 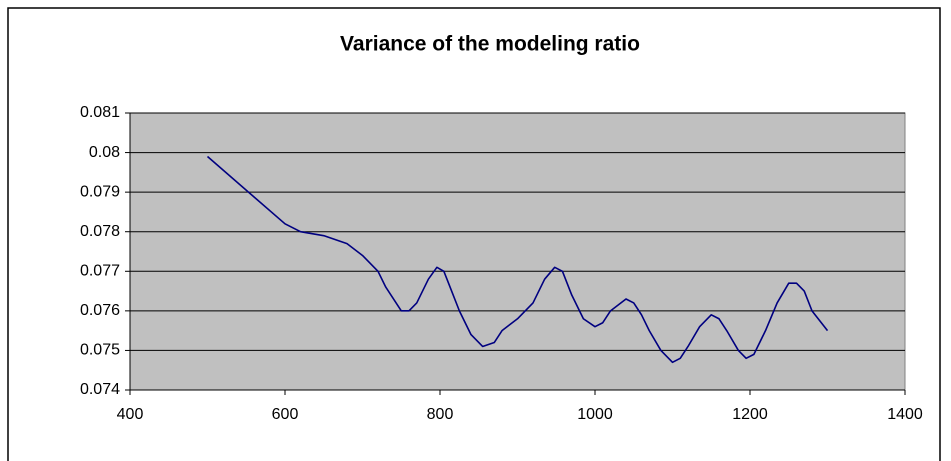 I want to click on x-tick-label: 800, so click(x=440, y=414).